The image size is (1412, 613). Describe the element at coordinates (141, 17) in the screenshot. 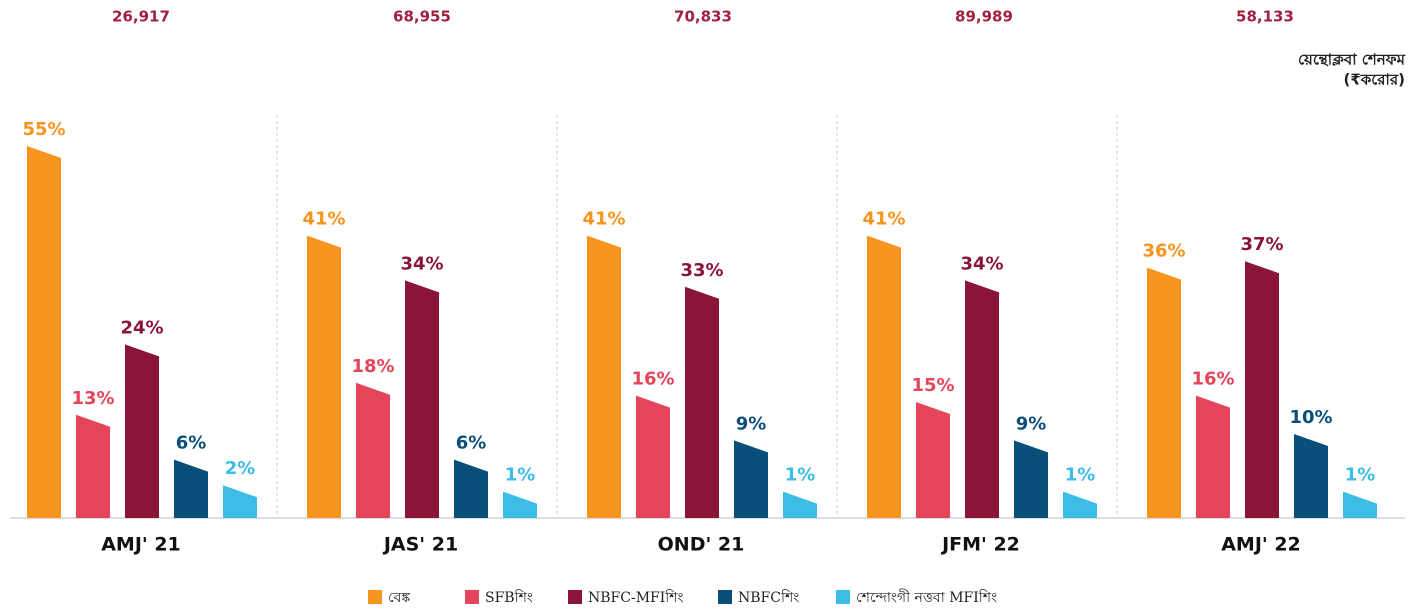

I see `total-label: 26,917` at that location.